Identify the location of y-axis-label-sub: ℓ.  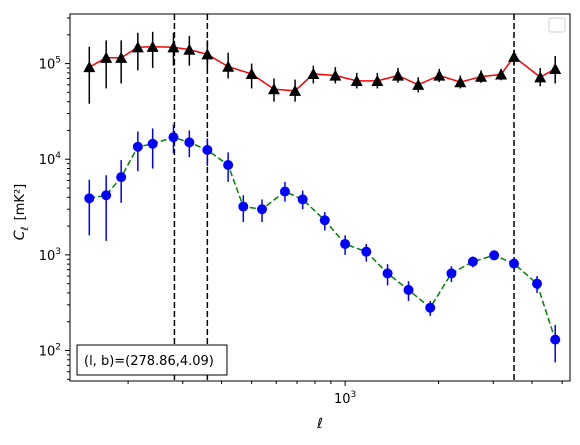
(25, 228).